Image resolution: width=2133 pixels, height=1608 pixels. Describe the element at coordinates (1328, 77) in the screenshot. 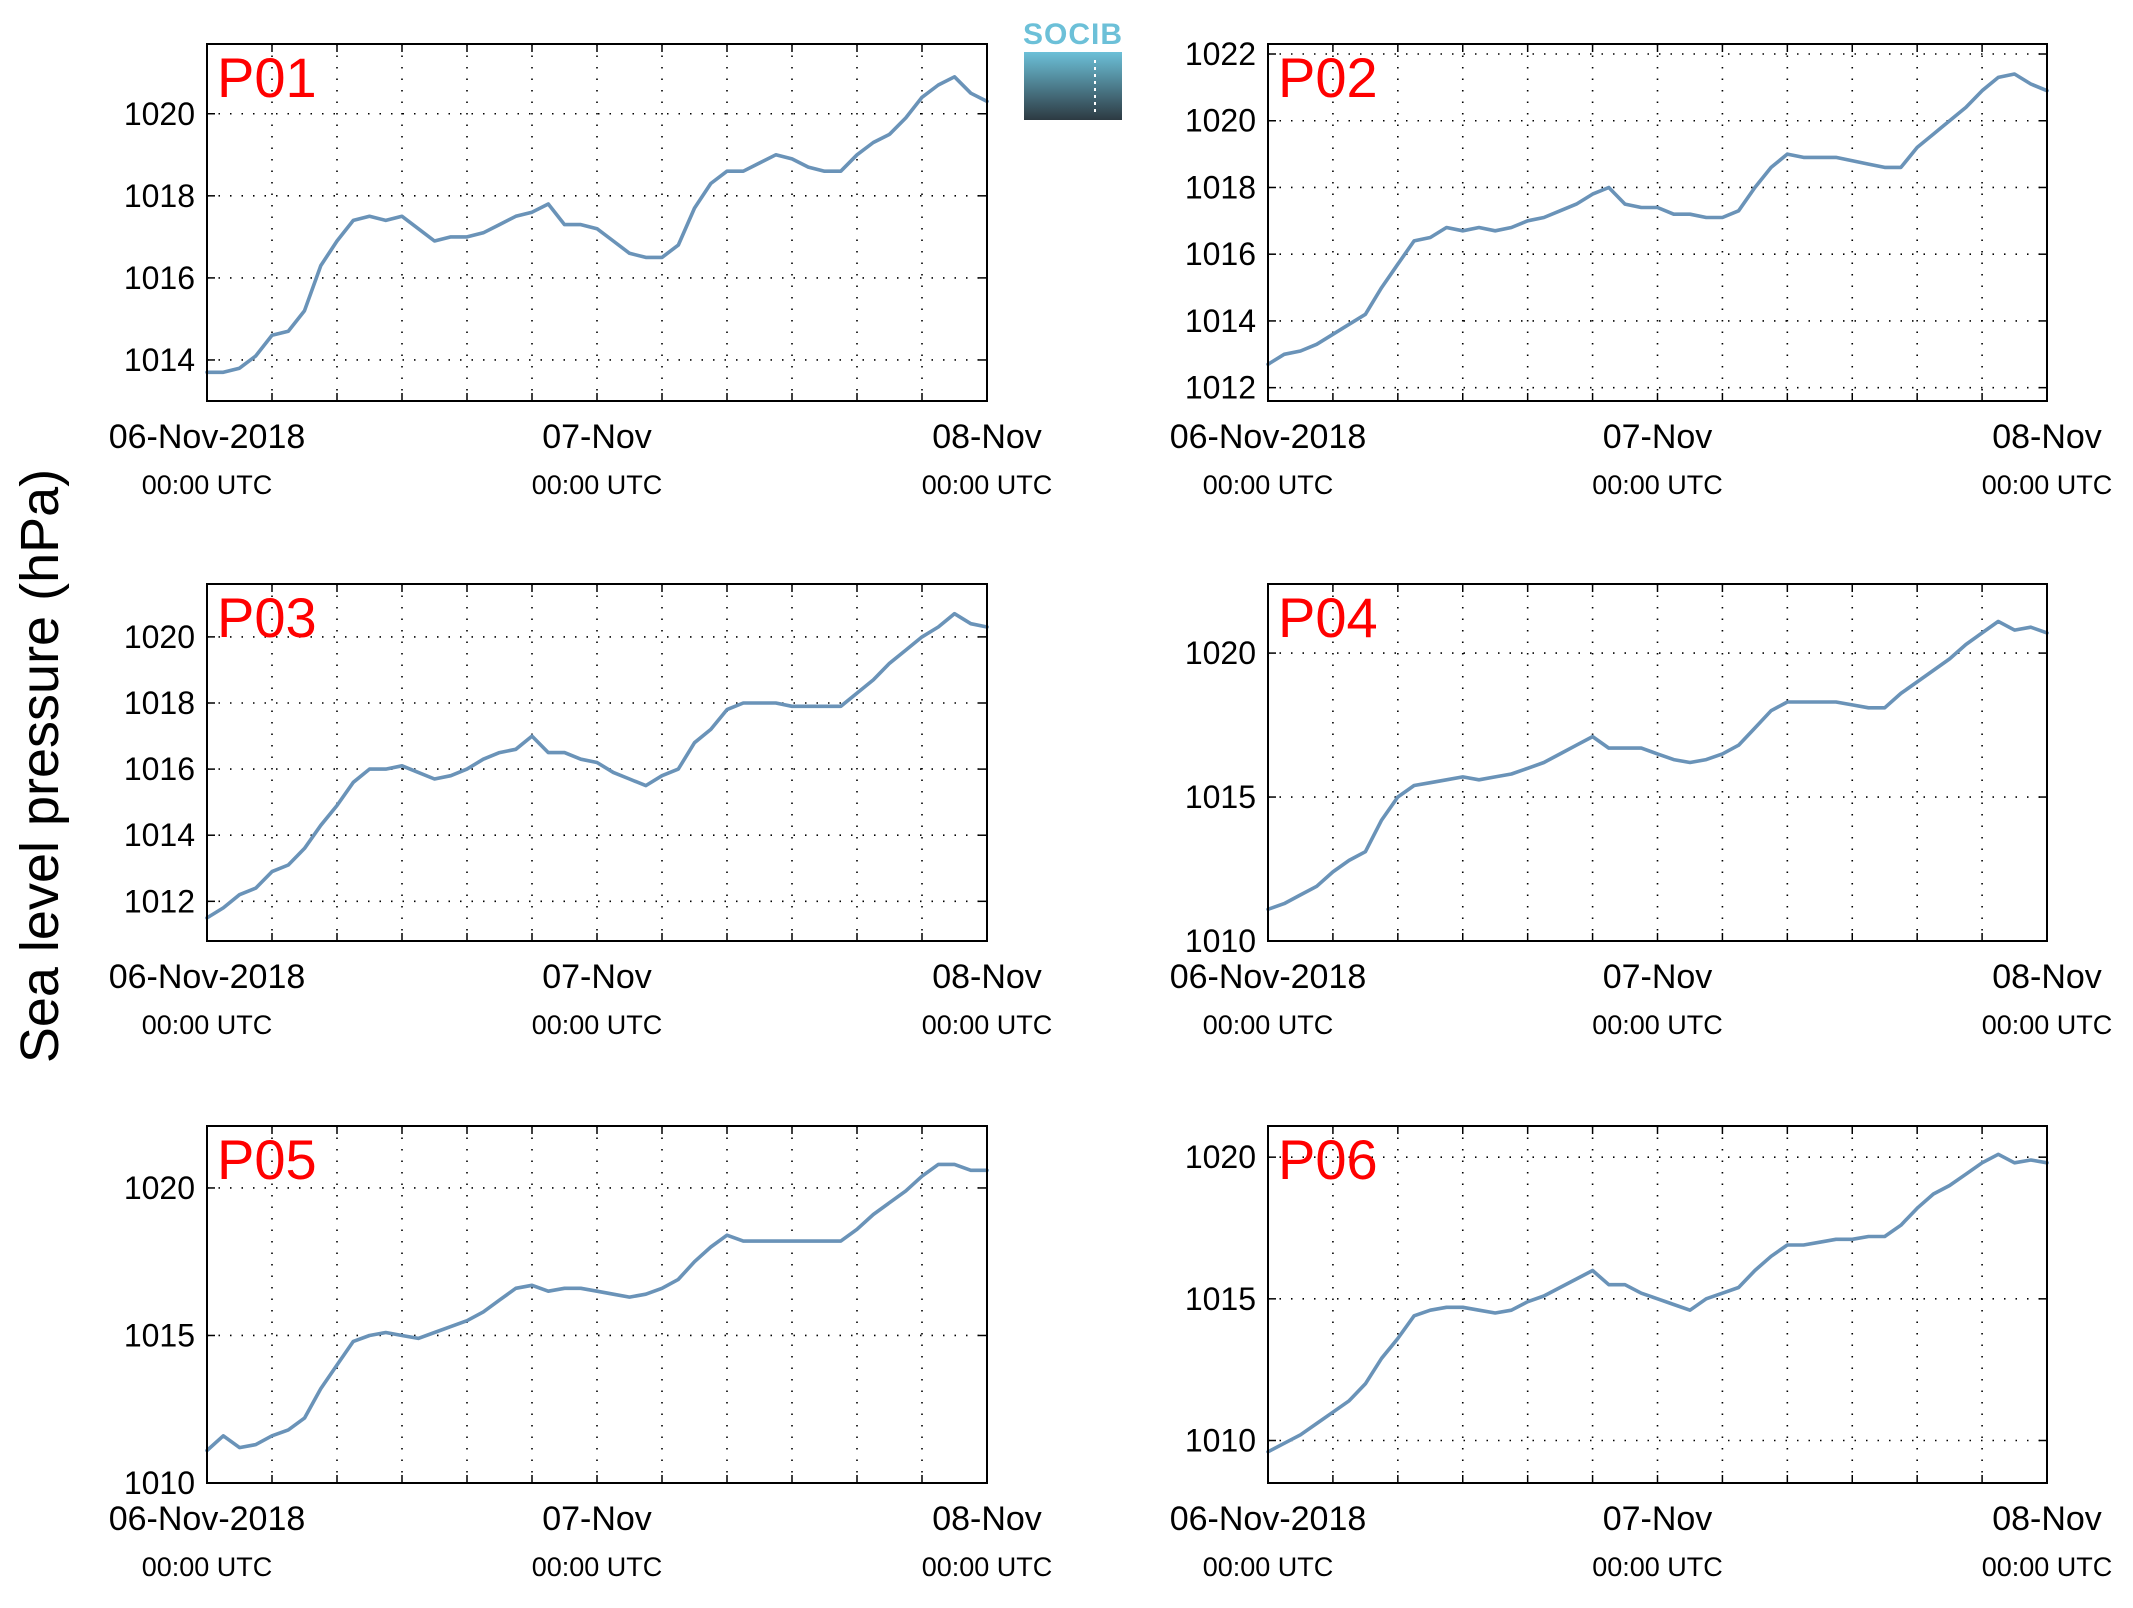

I see `panel-label: P02` at that location.